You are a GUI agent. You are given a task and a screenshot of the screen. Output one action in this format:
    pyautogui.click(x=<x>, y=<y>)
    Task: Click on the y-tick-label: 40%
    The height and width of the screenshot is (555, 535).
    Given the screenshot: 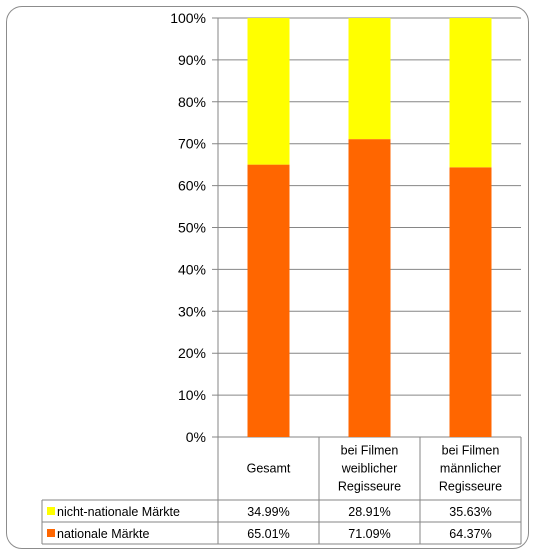 What is the action you would take?
    pyautogui.click(x=192, y=269)
    